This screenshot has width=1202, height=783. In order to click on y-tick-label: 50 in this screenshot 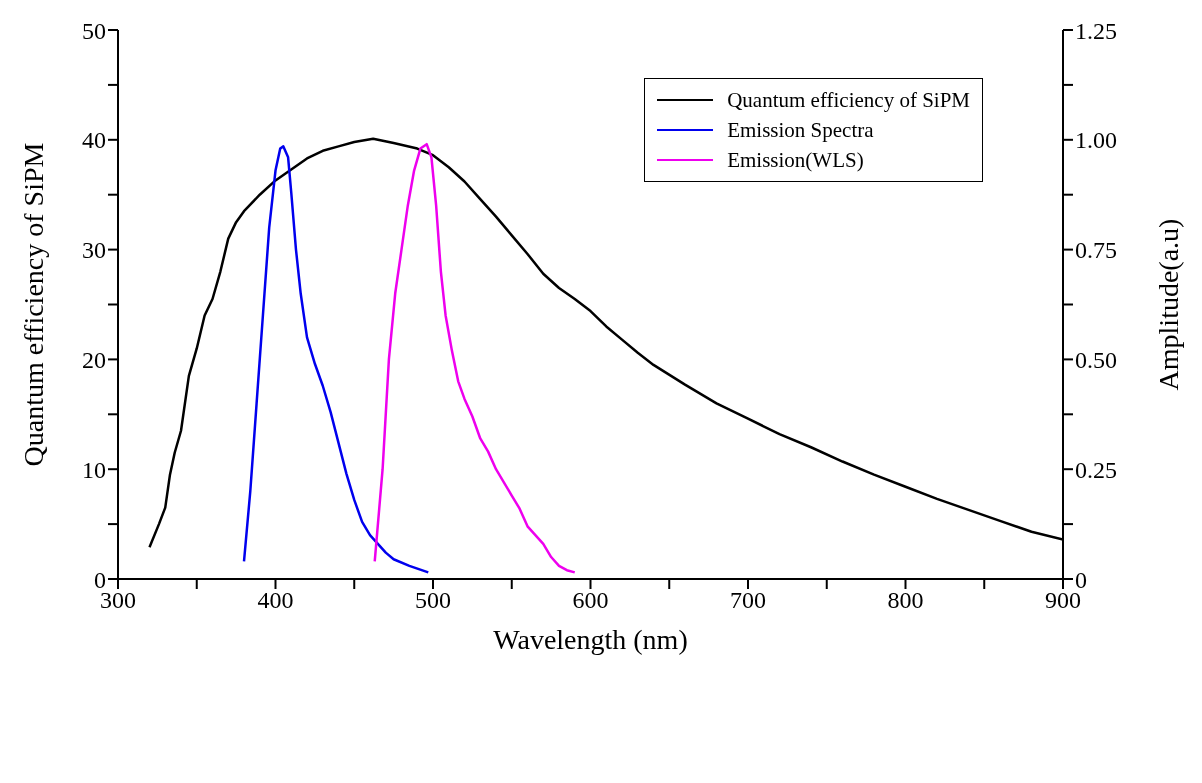, I will do `click(94, 30)`.